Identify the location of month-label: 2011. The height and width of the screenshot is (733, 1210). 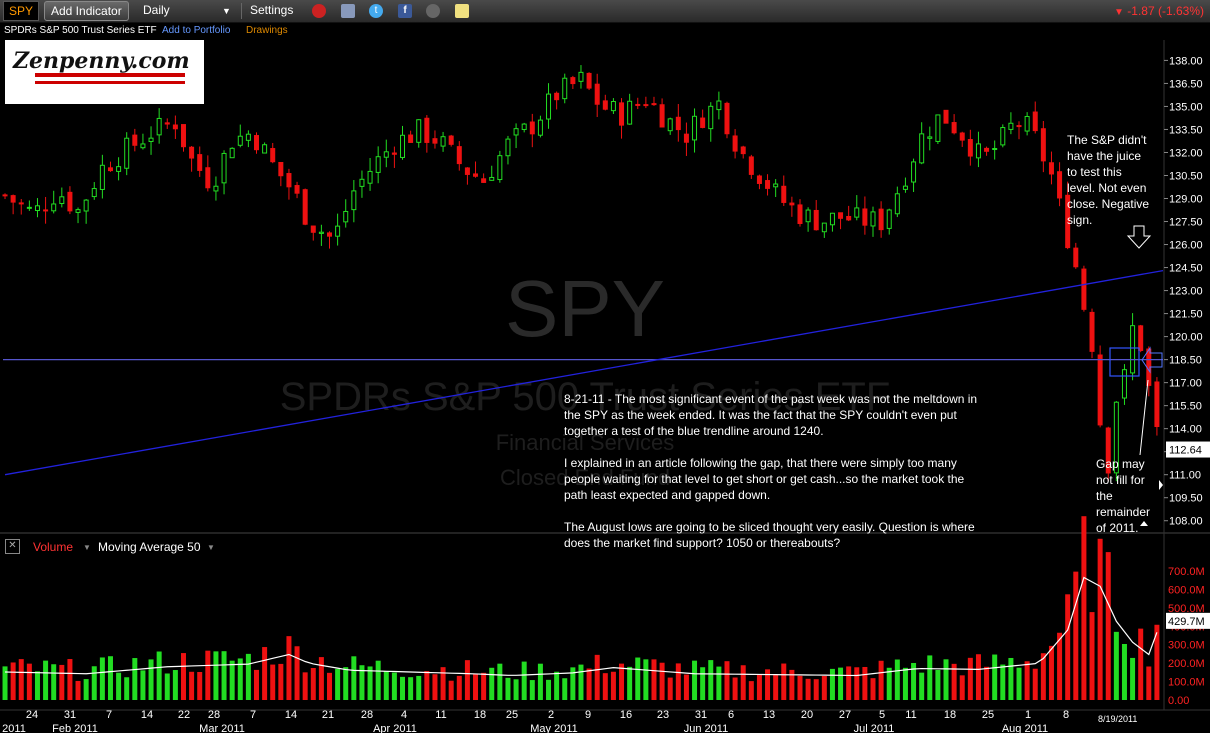
(14, 728).